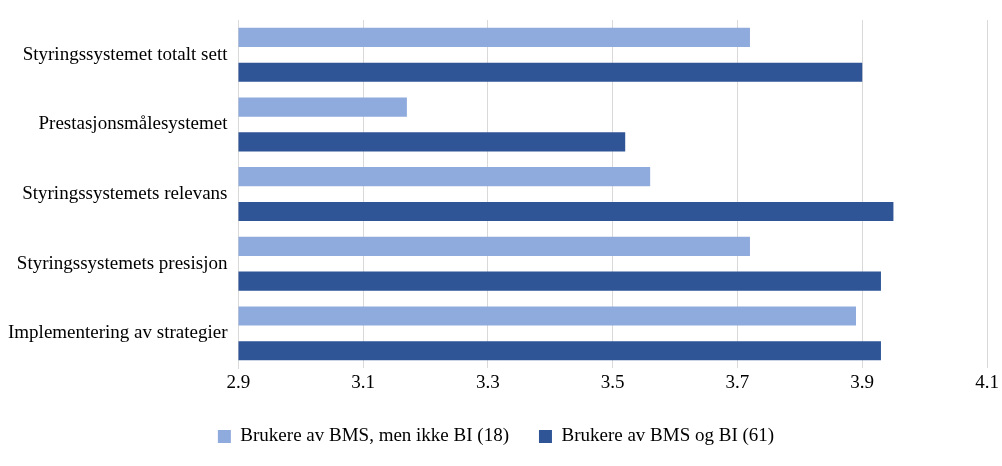 The height and width of the screenshot is (466, 1002). Describe the element at coordinates (122, 262) in the screenshot. I see `y-tick-label: Styringssystemets presisjon` at that location.